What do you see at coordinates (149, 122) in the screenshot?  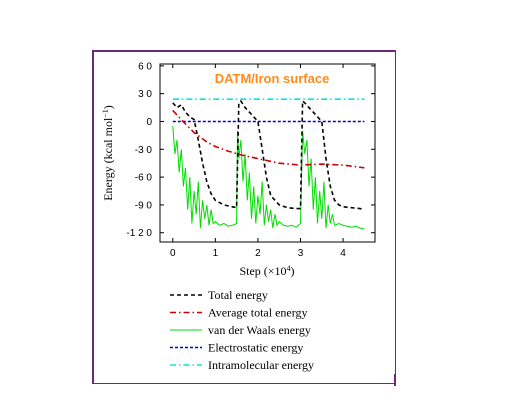 I see `y-tick-label: 0` at bounding box center [149, 122].